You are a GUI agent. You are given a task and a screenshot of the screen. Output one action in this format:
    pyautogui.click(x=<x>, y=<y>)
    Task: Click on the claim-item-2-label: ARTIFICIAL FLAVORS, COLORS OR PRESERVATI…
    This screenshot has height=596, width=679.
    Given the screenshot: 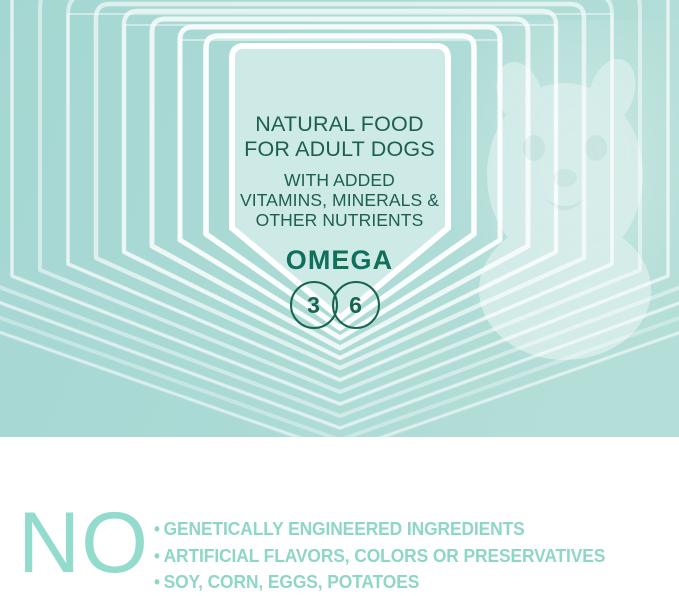 What is the action you would take?
    pyautogui.click(x=384, y=555)
    